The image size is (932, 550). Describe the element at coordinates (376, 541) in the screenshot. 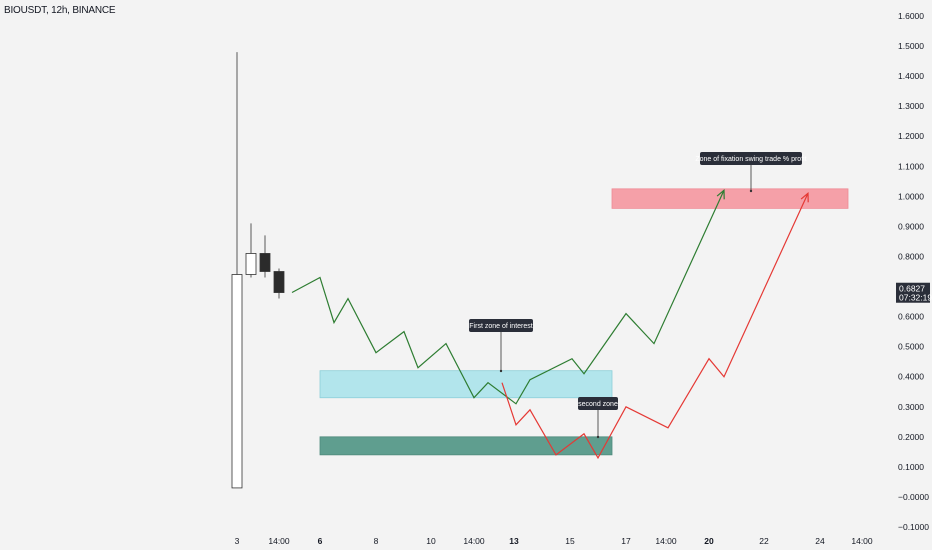

I see `time-tick-label: 8` at that location.